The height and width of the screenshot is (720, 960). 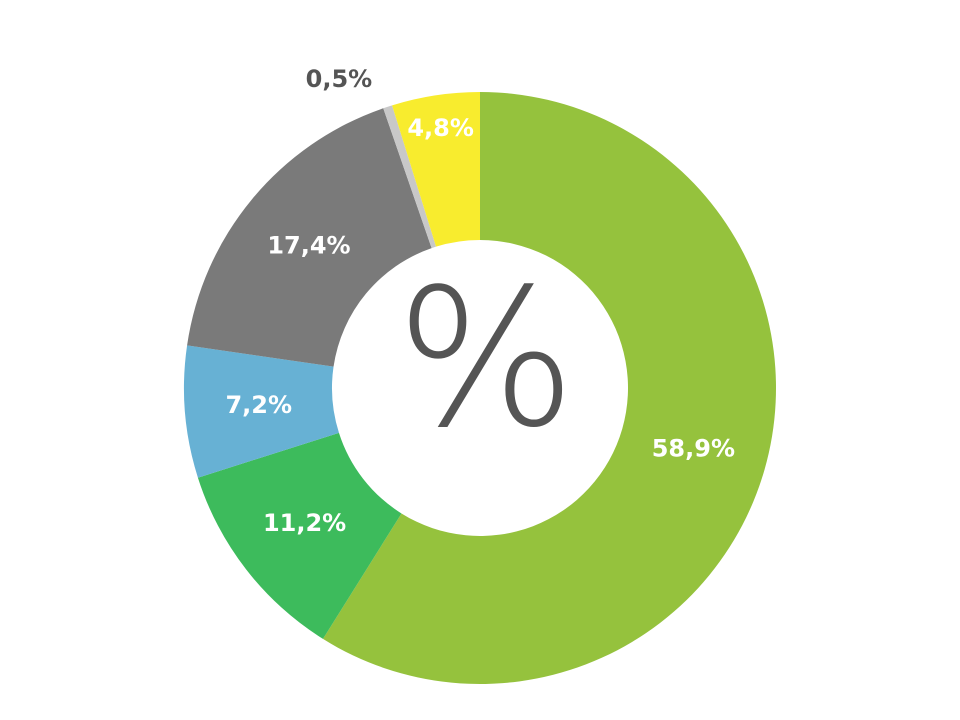 What do you see at coordinates (258, 405) in the screenshot?
I see `value-label: 7,2%` at bounding box center [258, 405].